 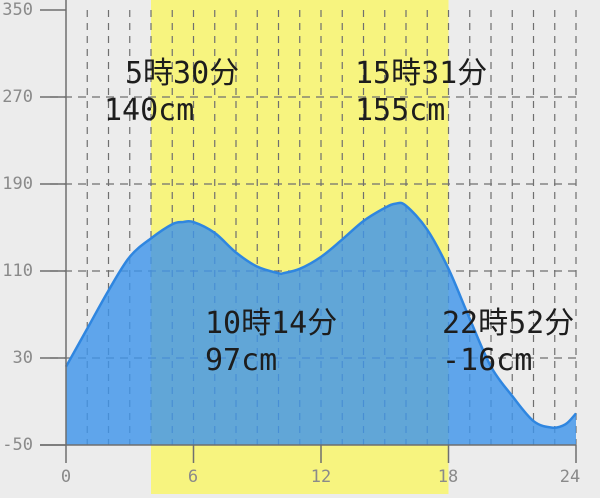 I want to click on y-tick-label: -50, so click(x=17, y=445).